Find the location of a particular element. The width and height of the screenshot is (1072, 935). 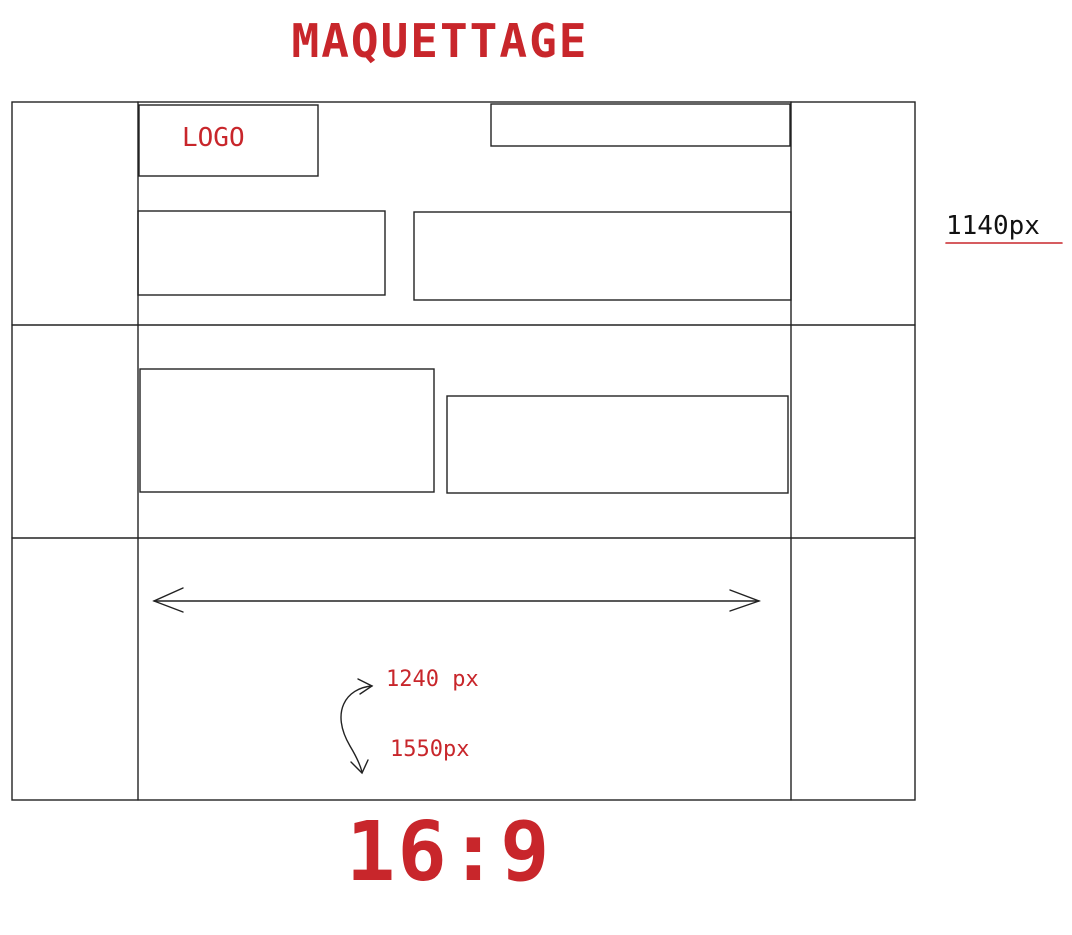

aspect-ratio-label: 16:9 is located at coordinates (449, 852).